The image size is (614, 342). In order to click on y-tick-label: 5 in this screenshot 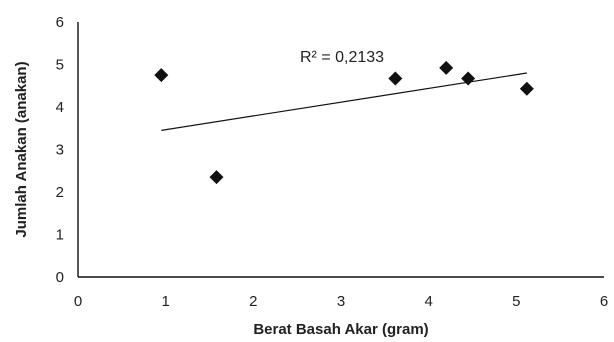, I will do `click(60, 65)`.